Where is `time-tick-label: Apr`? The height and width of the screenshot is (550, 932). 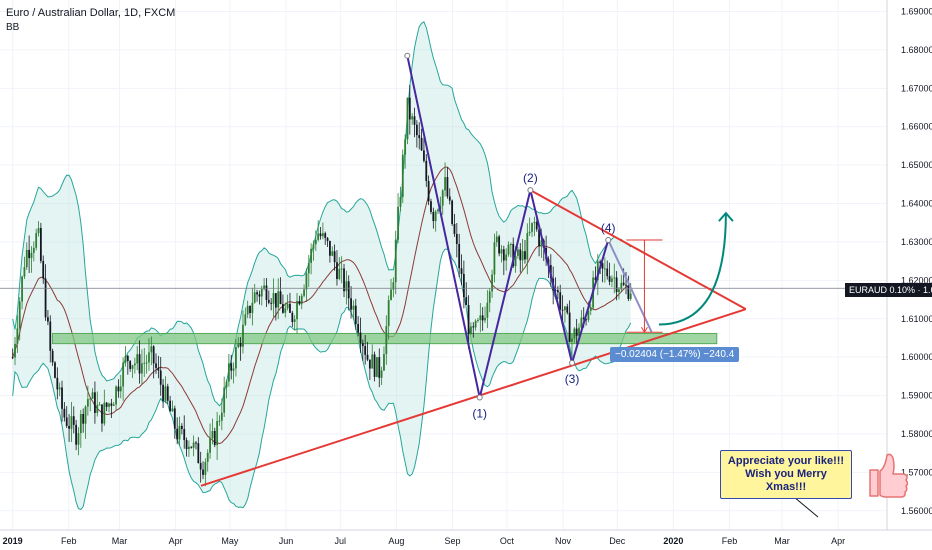
time-tick-label: Apr is located at coordinates (838, 541).